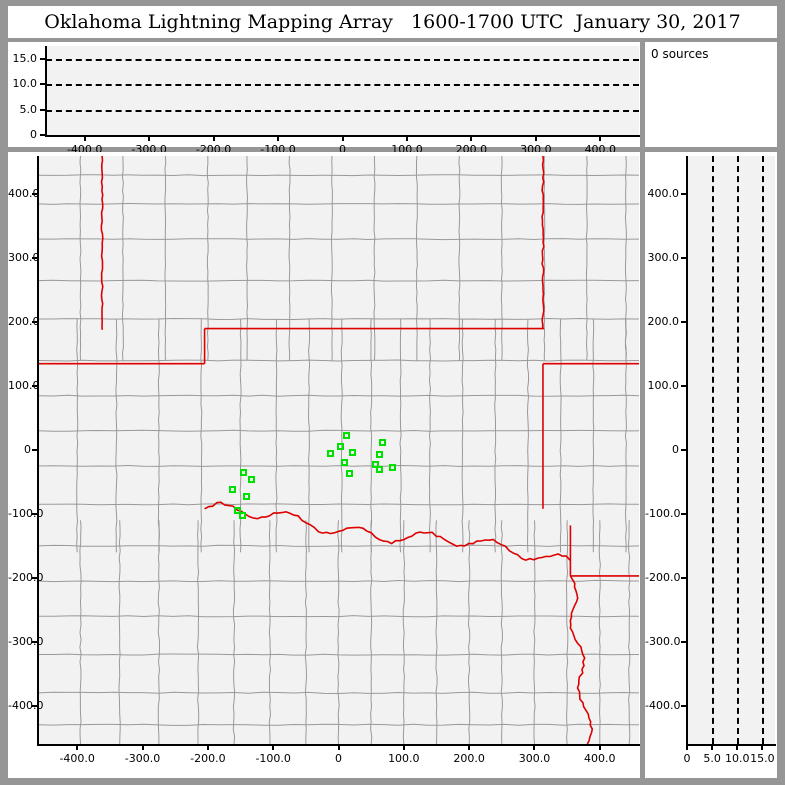  What do you see at coordinates (309, 435) in the screenshot?
I see `county-line-v-m6` at bounding box center [309, 435].